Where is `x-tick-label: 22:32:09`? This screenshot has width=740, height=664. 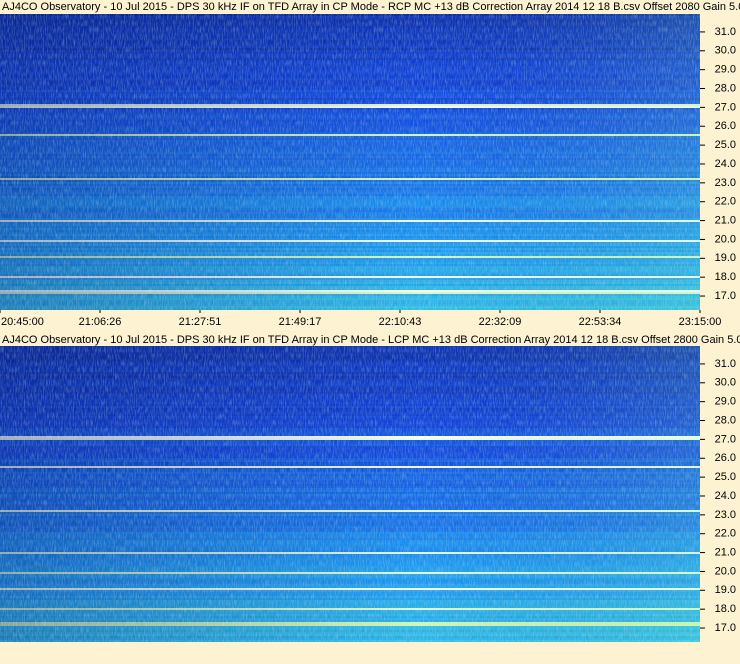
x-tick-label: 22:32:09 is located at coordinates (500, 322).